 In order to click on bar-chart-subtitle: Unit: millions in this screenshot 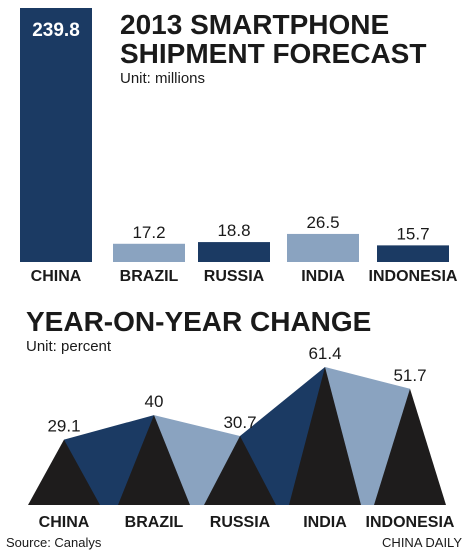, I will do `click(162, 78)`.